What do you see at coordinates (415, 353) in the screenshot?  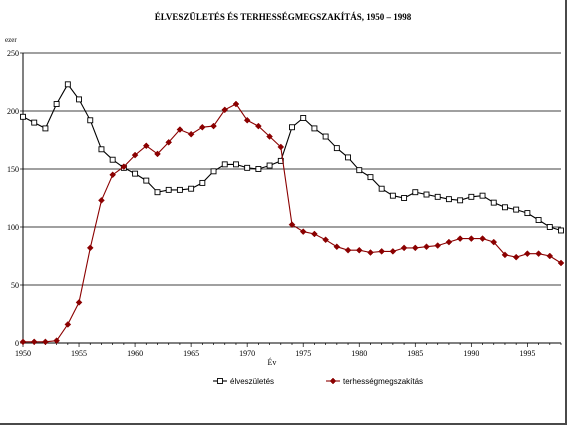 I see `x-tick-label: 1985` at bounding box center [415, 353].